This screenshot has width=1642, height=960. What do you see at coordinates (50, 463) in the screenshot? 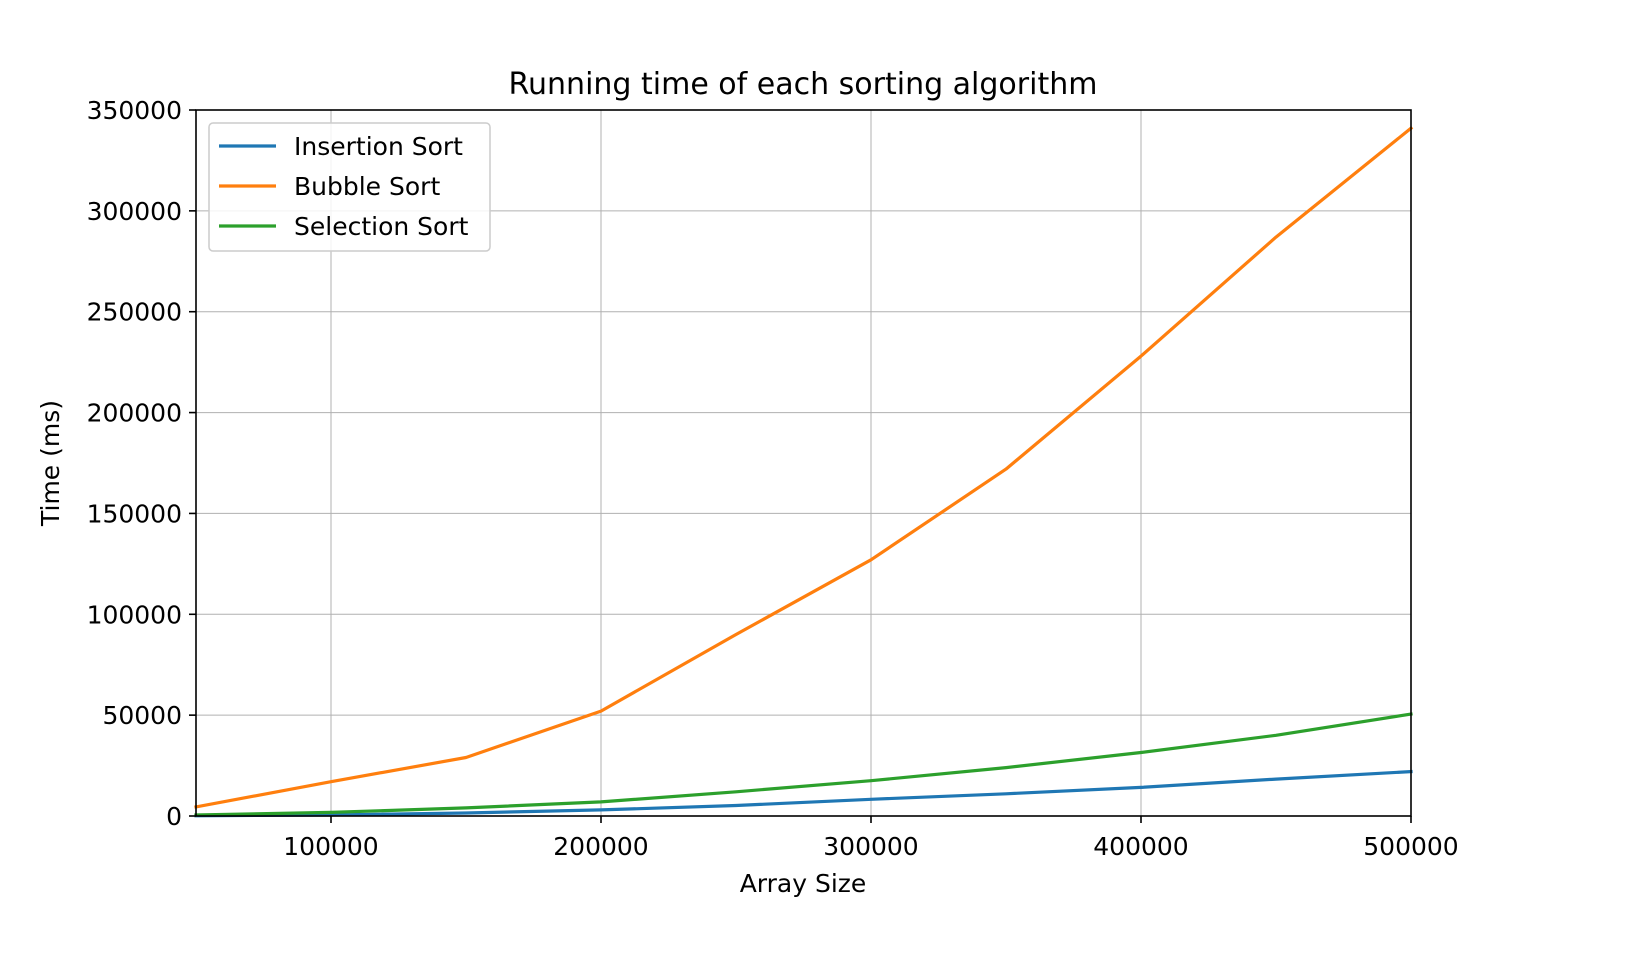
I see `y-axis-label: Time (ms)` at bounding box center [50, 463].